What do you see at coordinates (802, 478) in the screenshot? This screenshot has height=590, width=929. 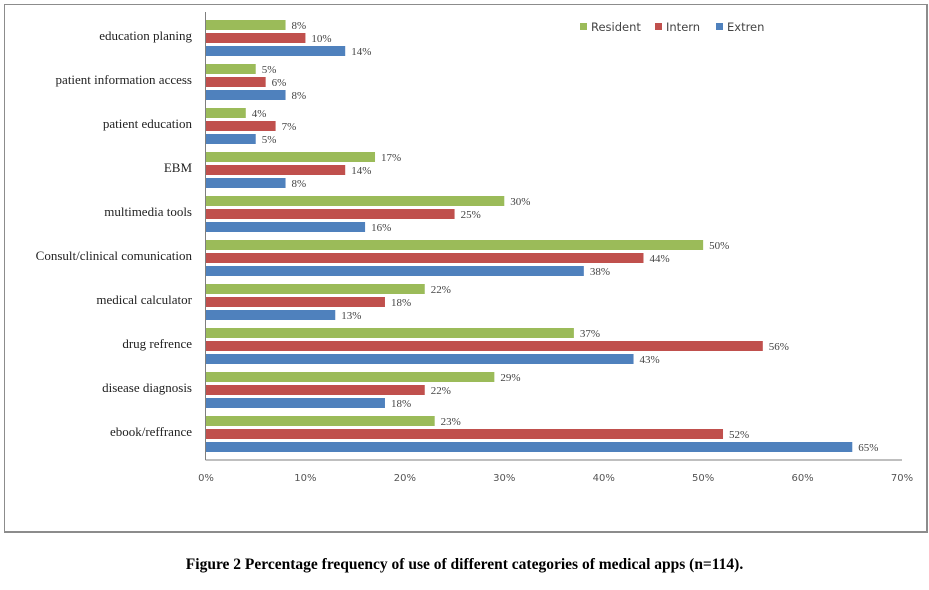 I see `x-tick-label-6: 60%` at bounding box center [802, 478].